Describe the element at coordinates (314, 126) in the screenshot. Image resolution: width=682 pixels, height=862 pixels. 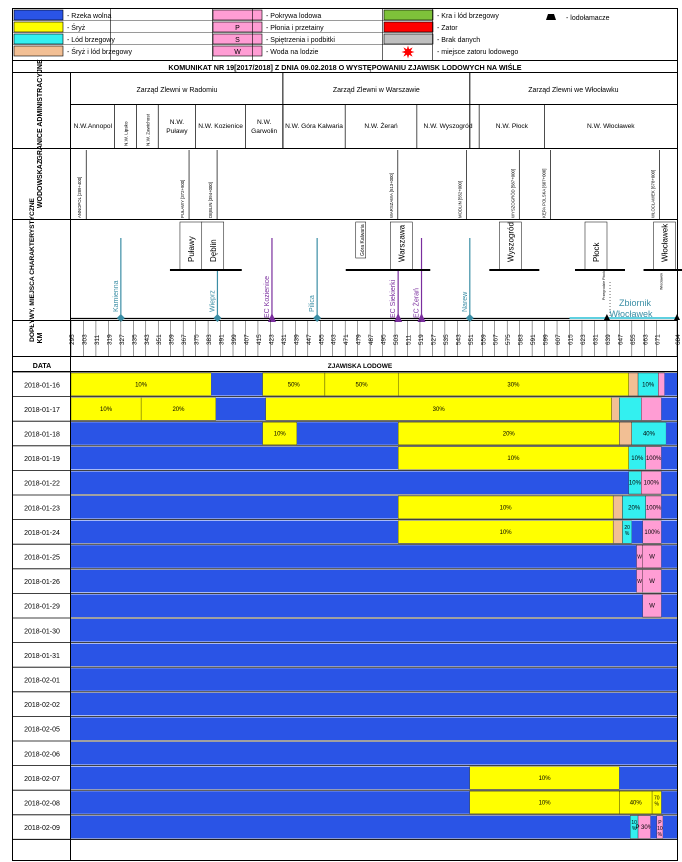
I see `nadzor-label: N.W. Góra Kalwaria` at that location.